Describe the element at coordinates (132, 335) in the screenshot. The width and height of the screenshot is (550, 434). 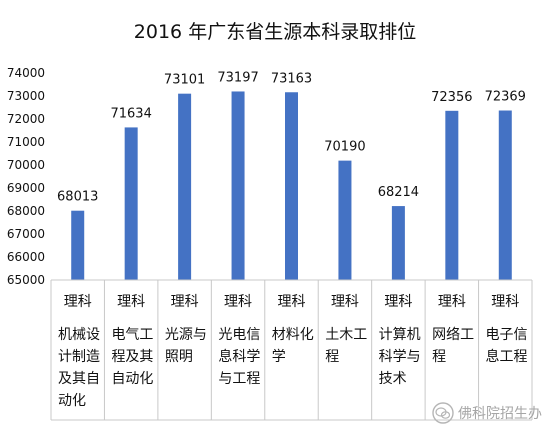
I see `category-label: 电气工` at that location.